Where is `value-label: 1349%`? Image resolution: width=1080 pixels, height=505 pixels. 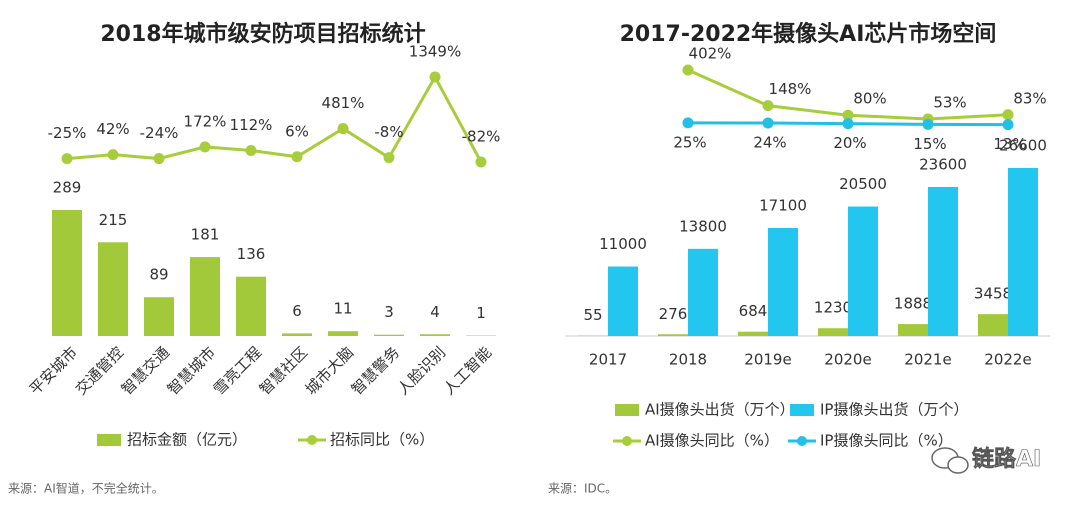
value-label: 1349% is located at coordinates (435, 52).